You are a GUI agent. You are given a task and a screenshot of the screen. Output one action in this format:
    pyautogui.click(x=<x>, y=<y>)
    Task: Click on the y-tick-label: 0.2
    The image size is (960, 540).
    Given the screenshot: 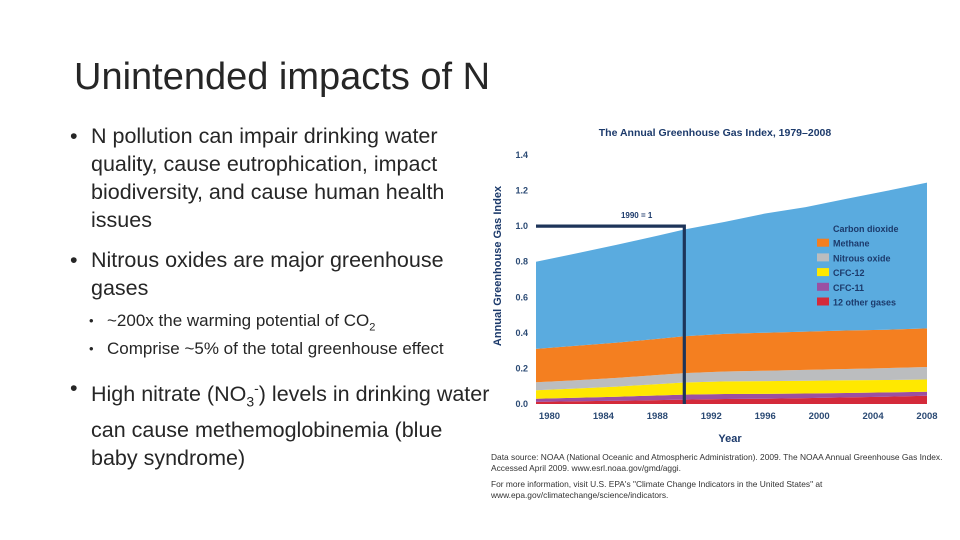 What is the action you would take?
    pyautogui.click(x=521, y=368)
    